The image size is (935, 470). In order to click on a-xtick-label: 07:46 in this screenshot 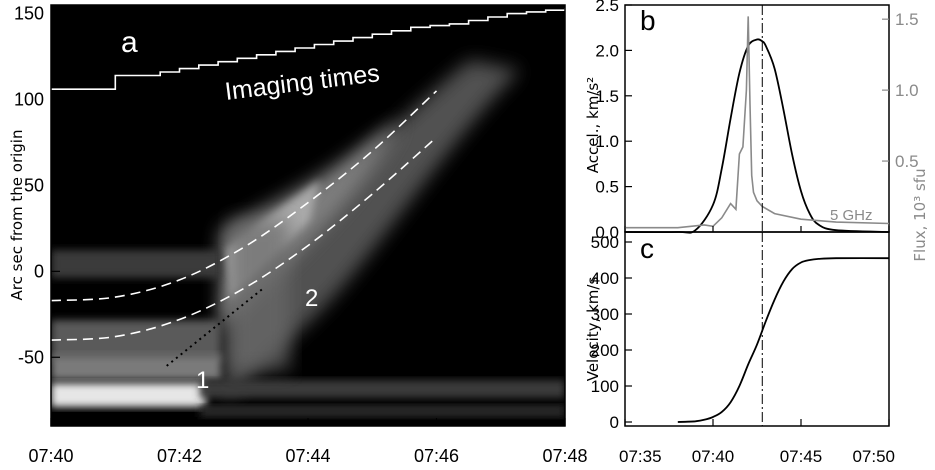, I will do `click(436, 456)`.